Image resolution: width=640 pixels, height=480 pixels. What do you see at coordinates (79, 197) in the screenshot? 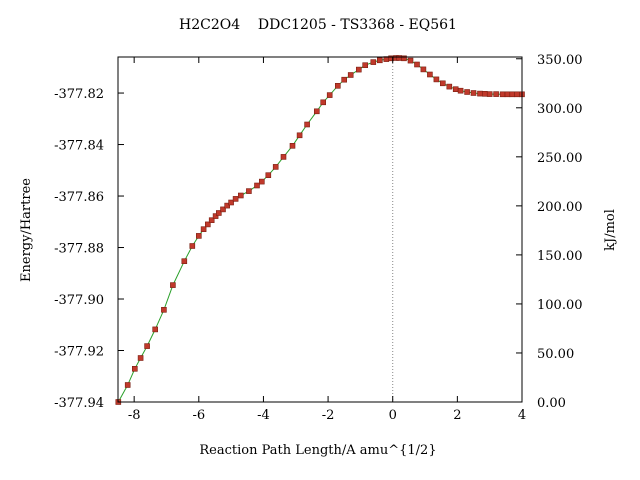
I see `y-tick-label: -377.86` at bounding box center [79, 197].